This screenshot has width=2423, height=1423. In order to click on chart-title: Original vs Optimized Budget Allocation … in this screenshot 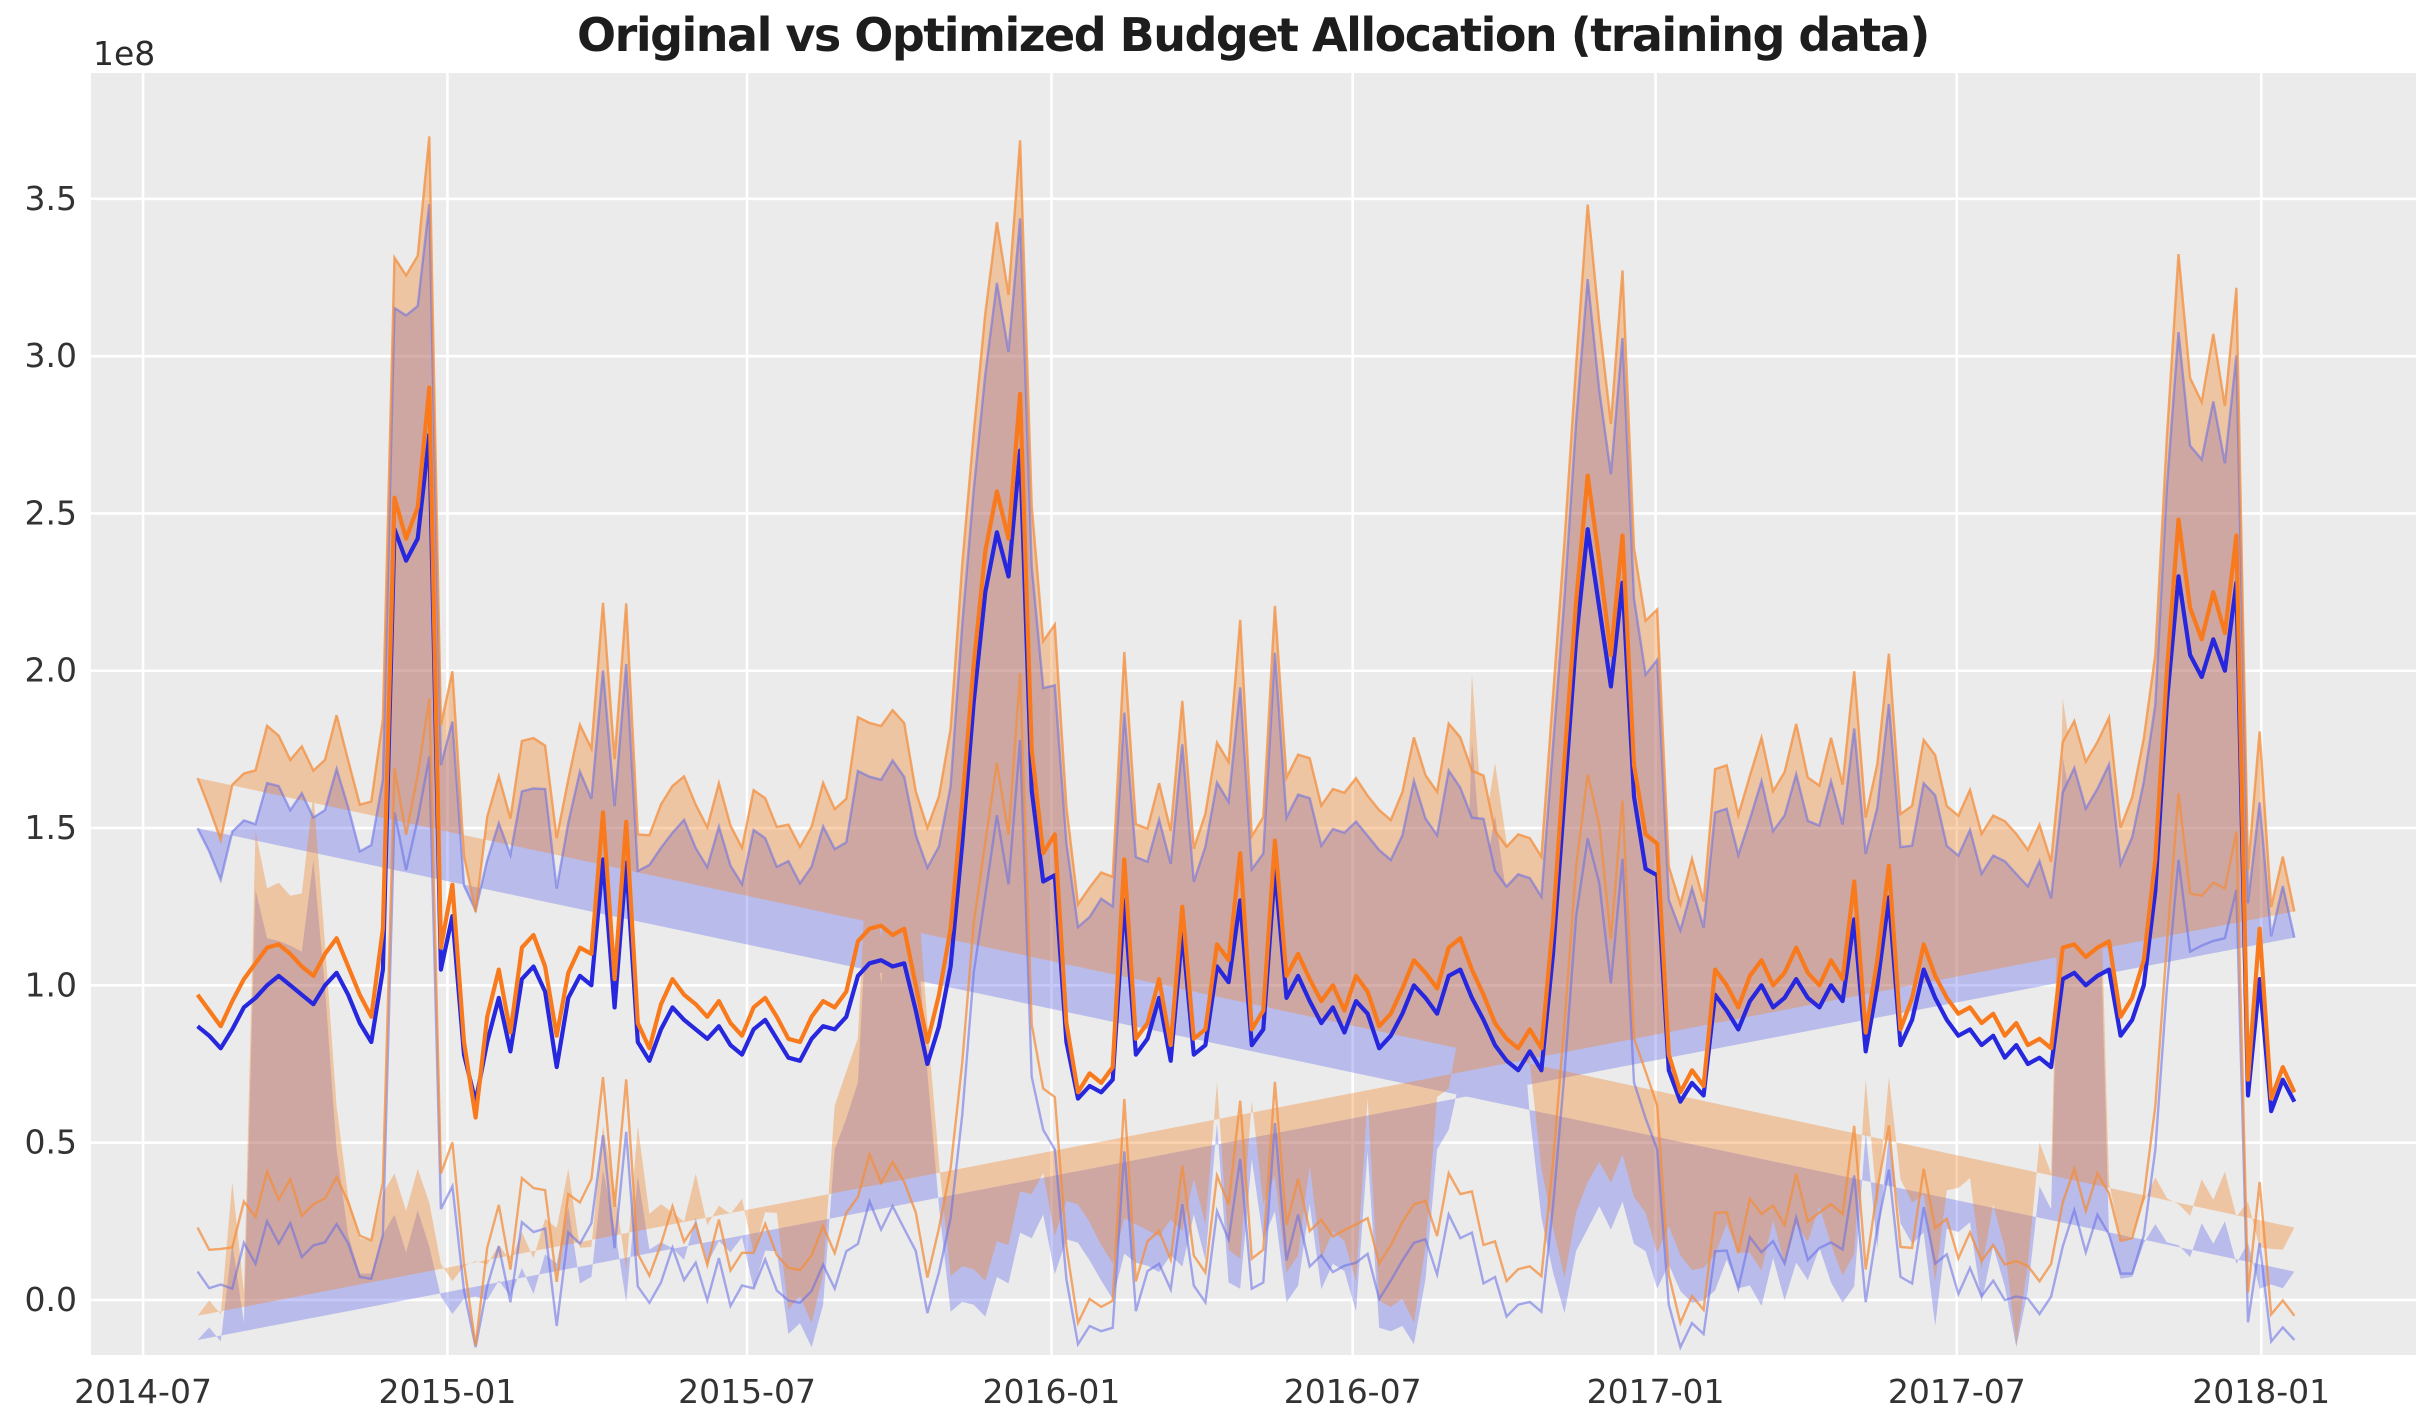, I will do `click(1253, 35)`.